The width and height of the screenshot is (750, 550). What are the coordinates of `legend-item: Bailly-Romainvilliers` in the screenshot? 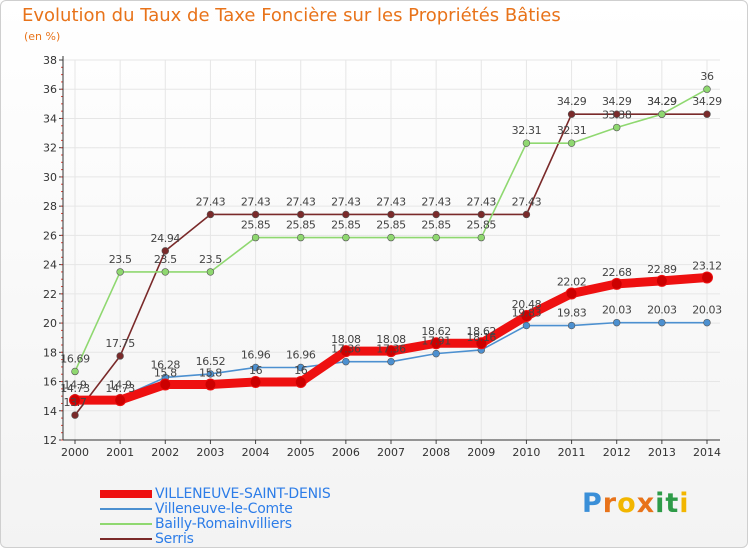 It's located at (215, 523).